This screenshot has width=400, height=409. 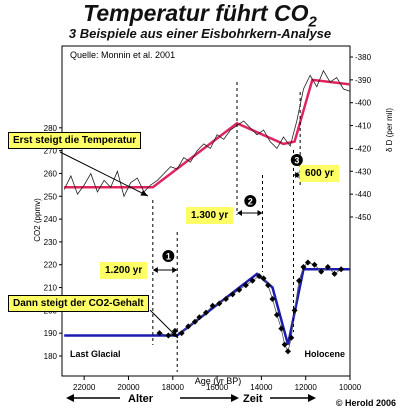 What do you see at coordinates (200, 15) in the screenshot?
I see `chart-title: Temperatur führt CO2` at bounding box center [200, 15].